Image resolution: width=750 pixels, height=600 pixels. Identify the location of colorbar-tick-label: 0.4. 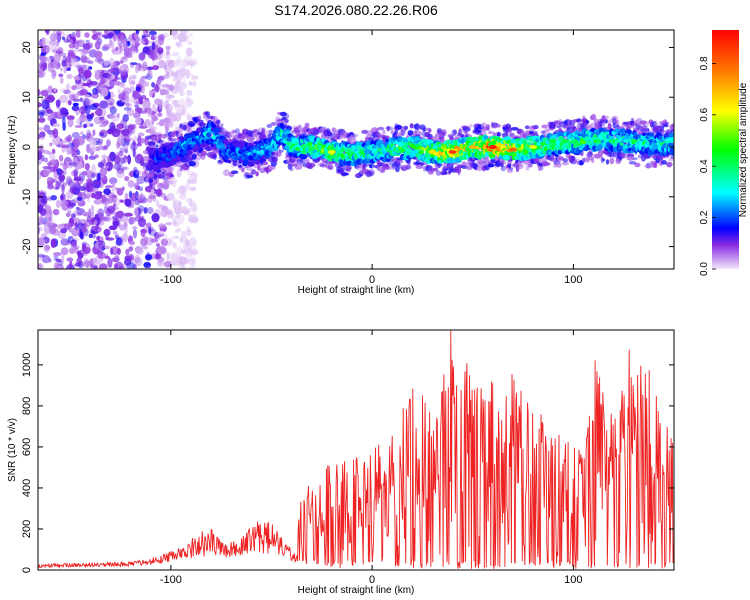
(704, 166).